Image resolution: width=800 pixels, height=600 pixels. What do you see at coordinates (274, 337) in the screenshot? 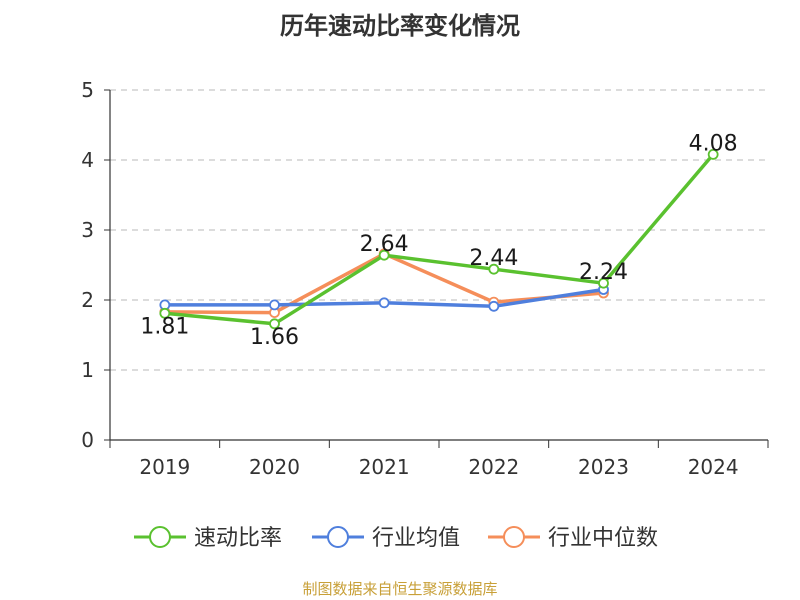
I see `data-label: 1.66` at bounding box center [274, 337].